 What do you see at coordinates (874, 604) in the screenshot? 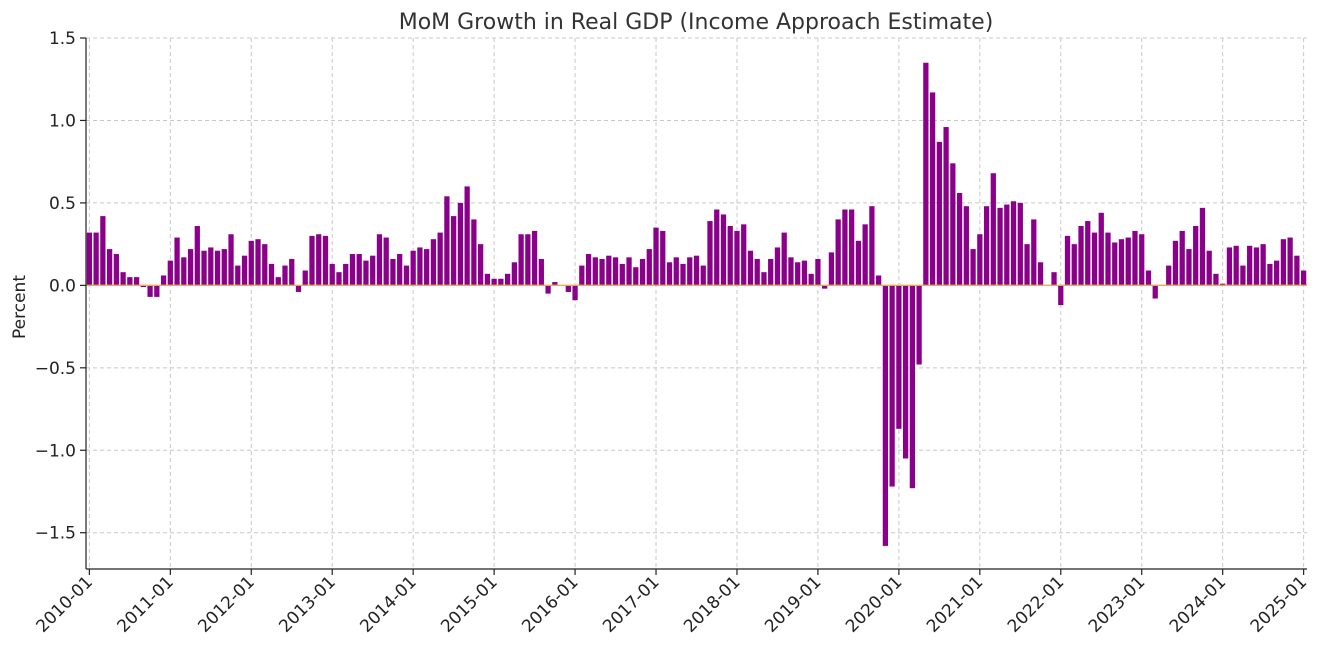
I see `x-tick-label: 2020-01` at bounding box center [874, 604].